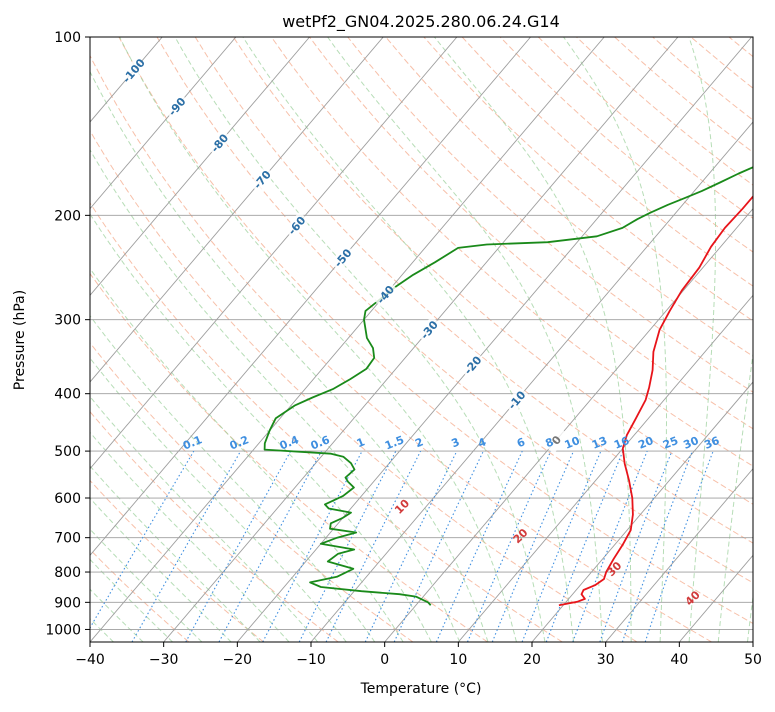  What do you see at coordinates (67, 216) in the screenshot?
I see `y-tick-label: 200` at bounding box center [67, 216].